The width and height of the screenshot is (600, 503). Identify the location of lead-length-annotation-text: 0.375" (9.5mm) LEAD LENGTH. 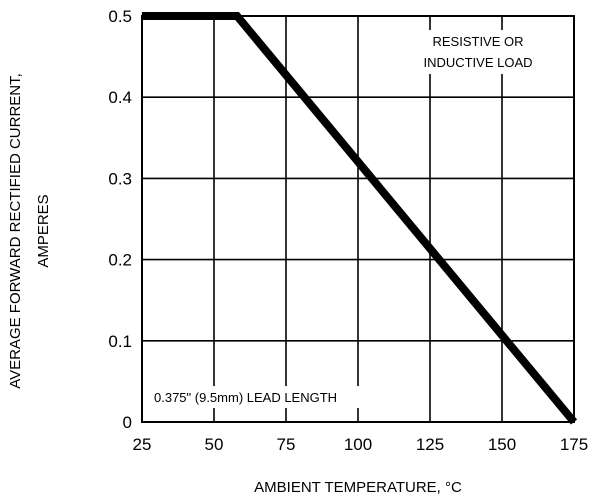
(245, 397).